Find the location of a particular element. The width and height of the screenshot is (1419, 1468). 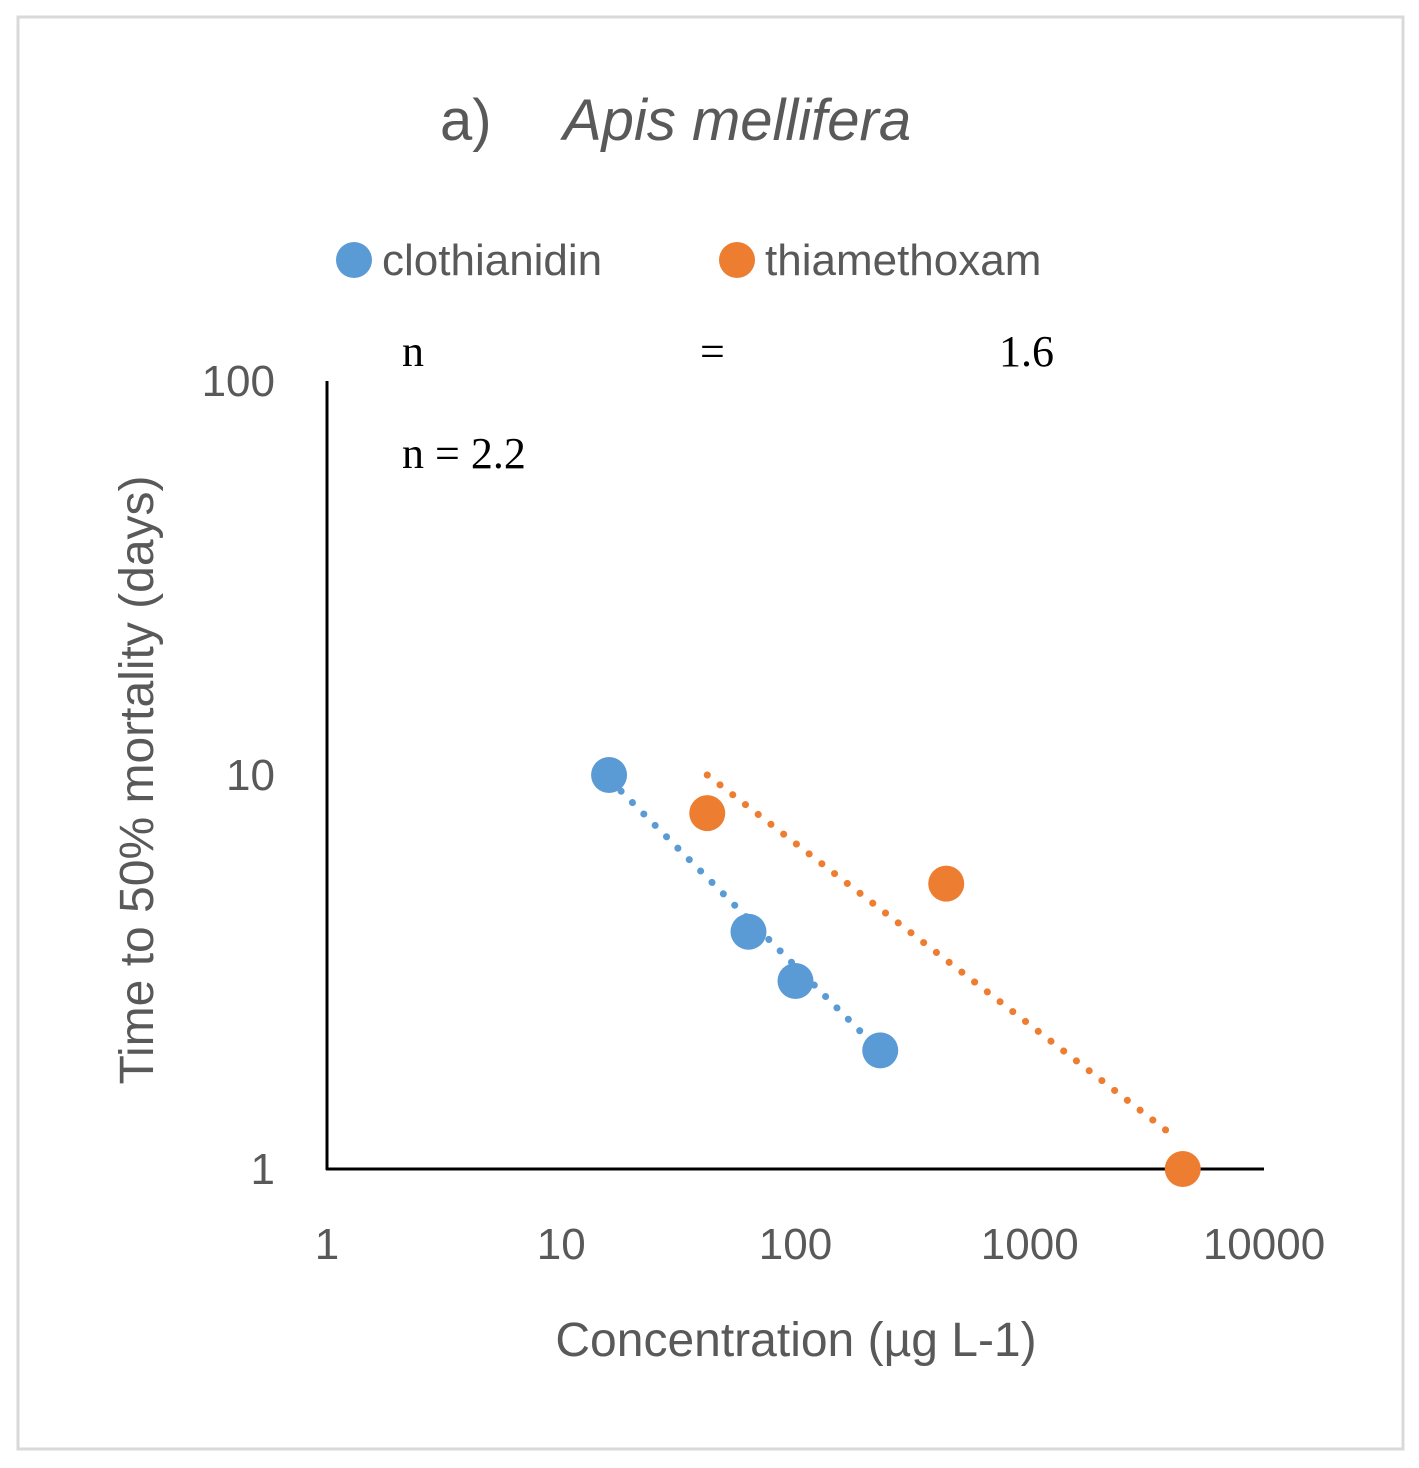

x-axis-label: Concentration (µg L-1) is located at coordinates (795, 1340).